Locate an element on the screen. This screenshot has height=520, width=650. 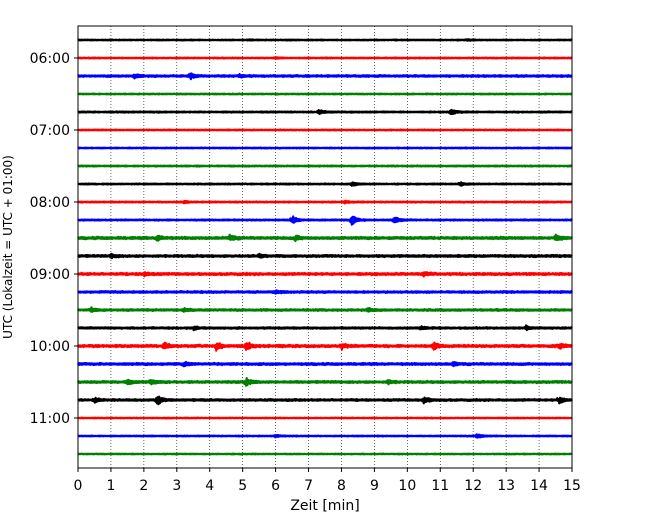
y-tick-label: 11:00 is located at coordinates (50, 419).